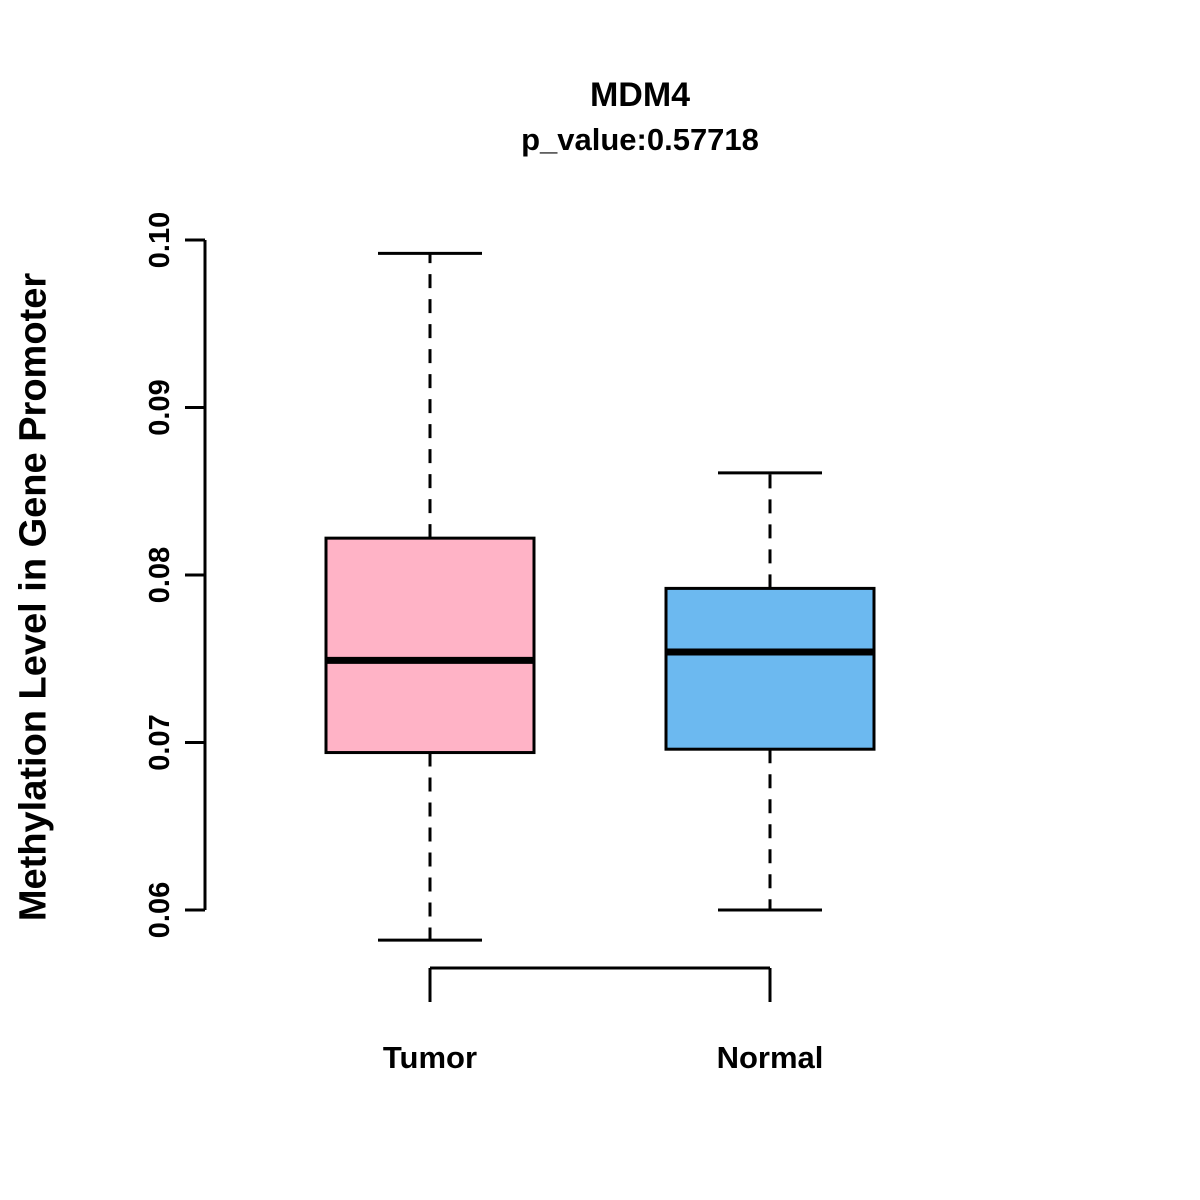  I want to click on y-axis-label: Methylation Level in Gene Promoter, so click(33, 597).